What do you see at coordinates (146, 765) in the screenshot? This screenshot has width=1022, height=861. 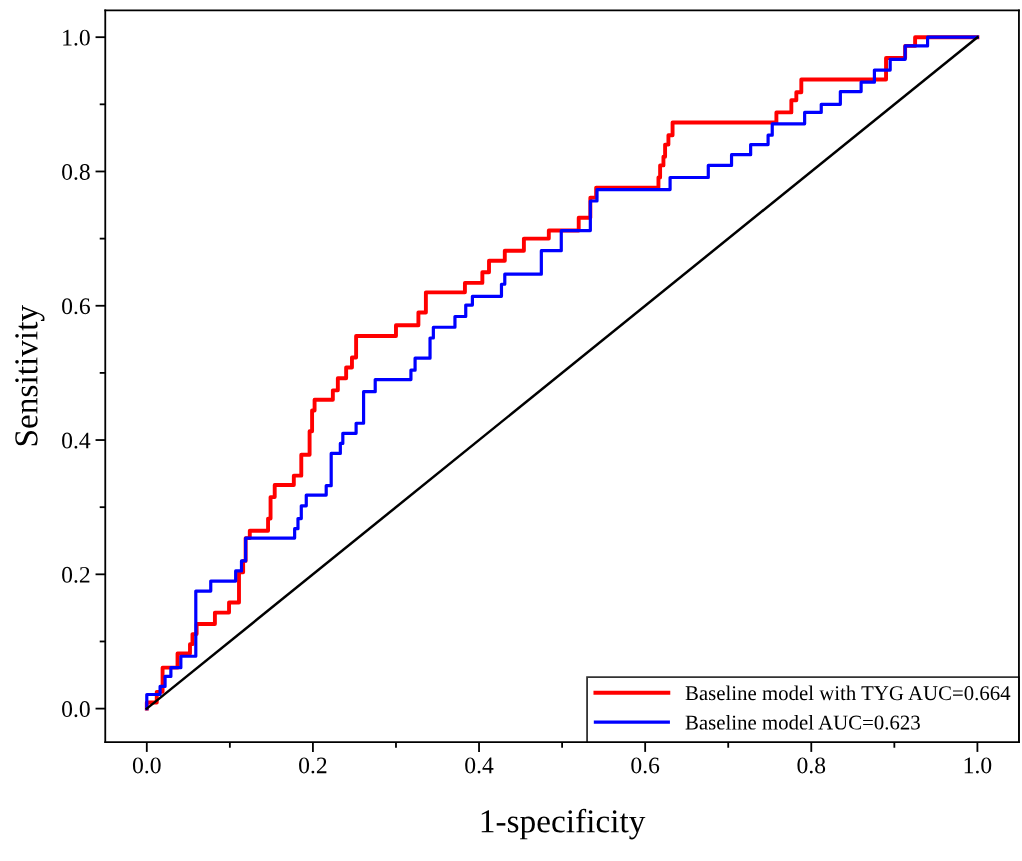 I see `x-tick-label: 0.0` at bounding box center [146, 765].